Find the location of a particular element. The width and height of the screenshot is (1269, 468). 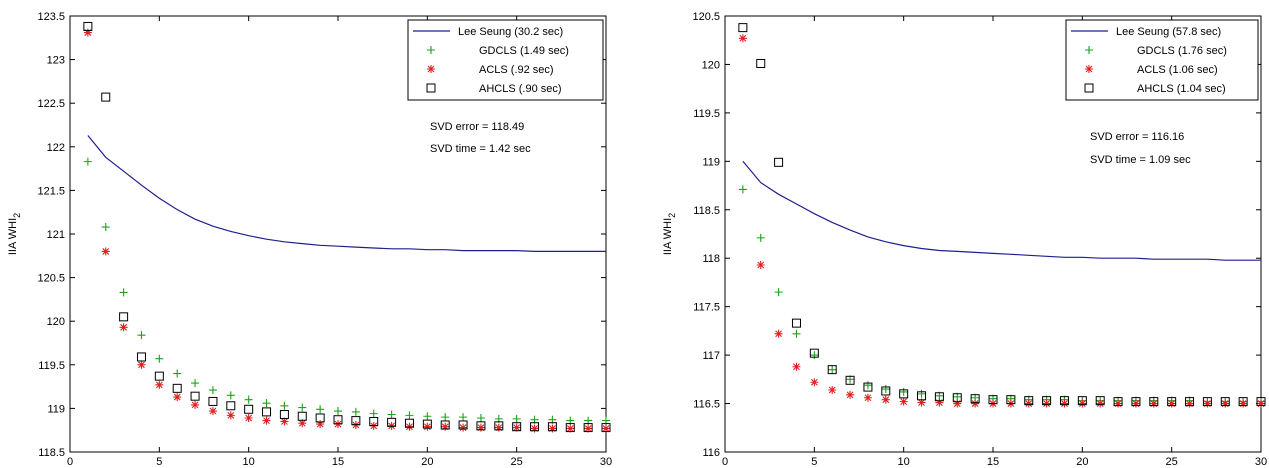

legend-label: GDCLS (1.49 sec) is located at coordinates (524, 51).